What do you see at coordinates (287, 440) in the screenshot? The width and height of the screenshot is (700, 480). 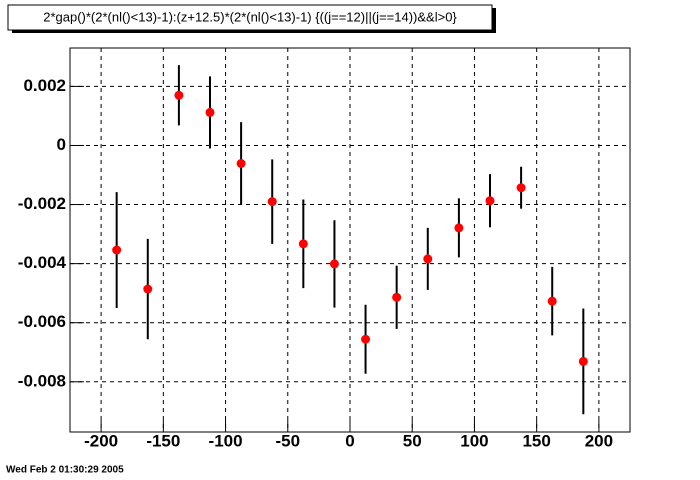 I see `x-tick-label: -50` at bounding box center [287, 440].